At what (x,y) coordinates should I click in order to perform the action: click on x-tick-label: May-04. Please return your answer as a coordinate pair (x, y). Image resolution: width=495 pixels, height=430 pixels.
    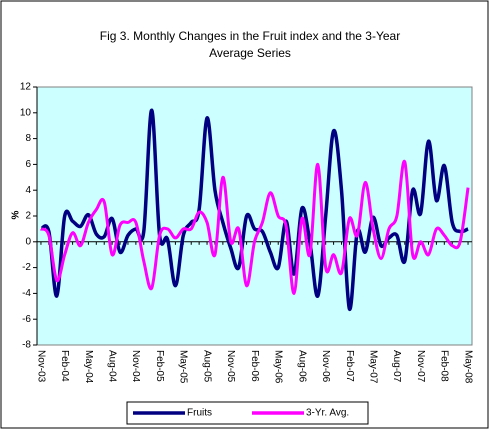
    Looking at the image, I should click on (88, 367).